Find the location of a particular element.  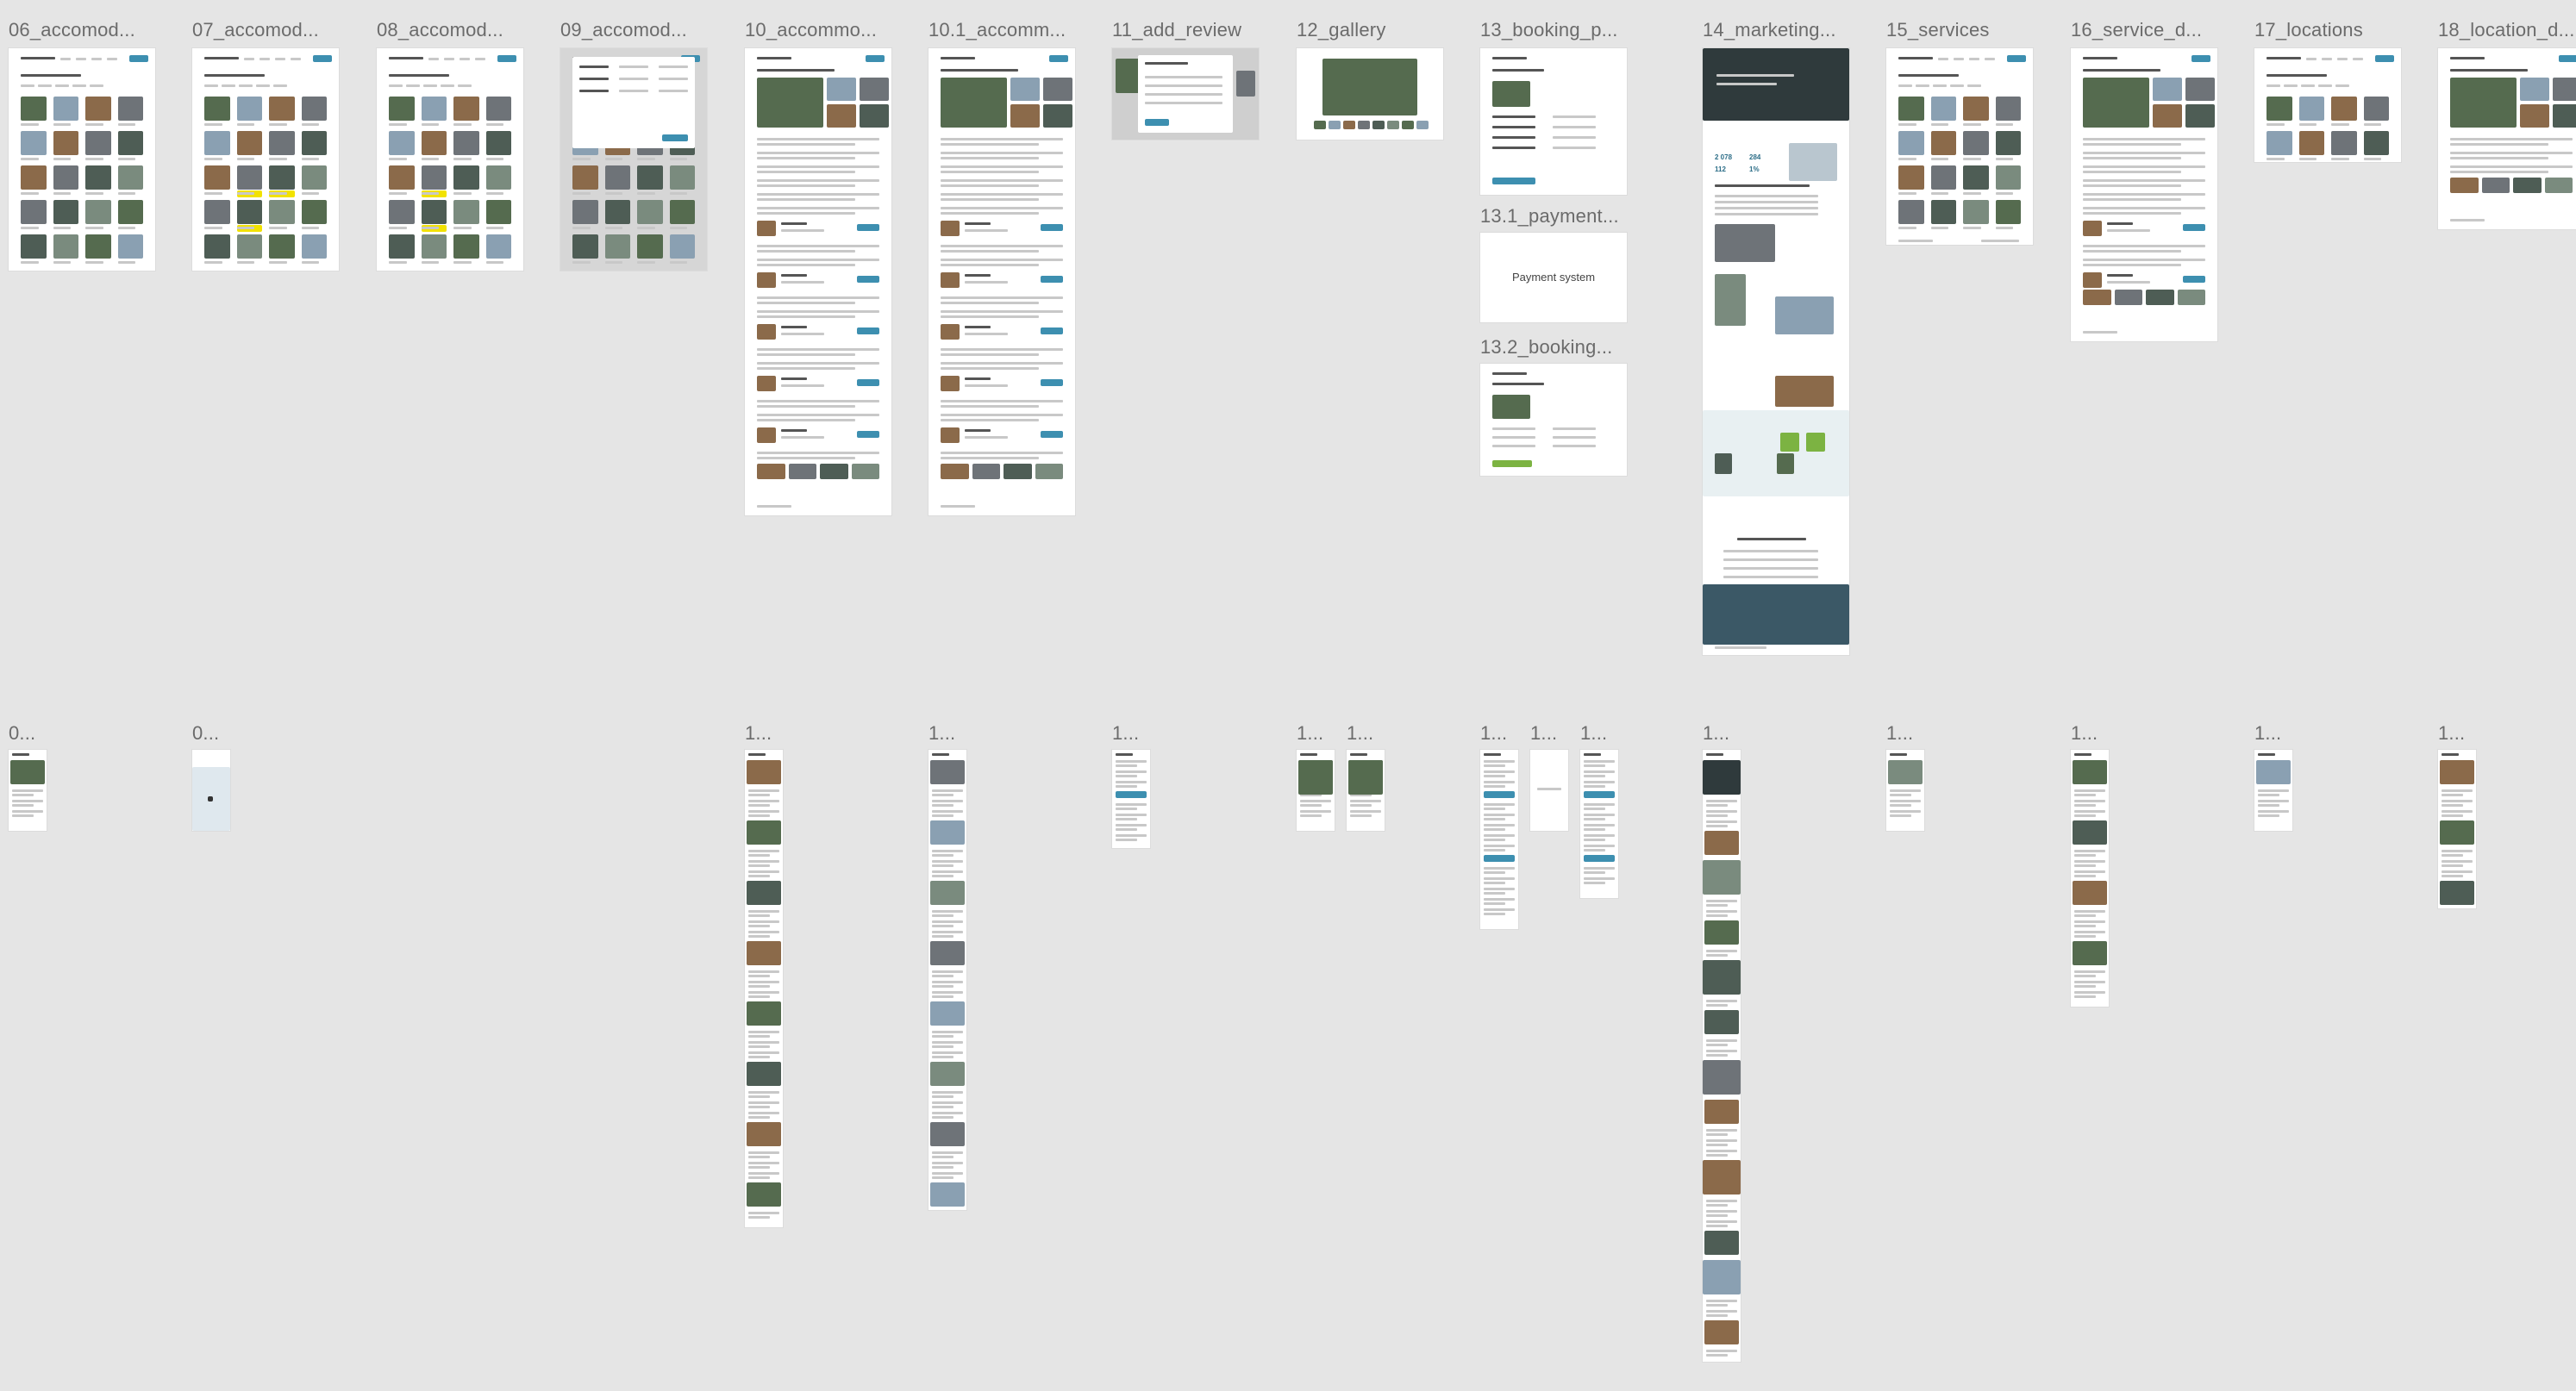

frame-label-row1: 11_add_review is located at coordinates (1177, 30).